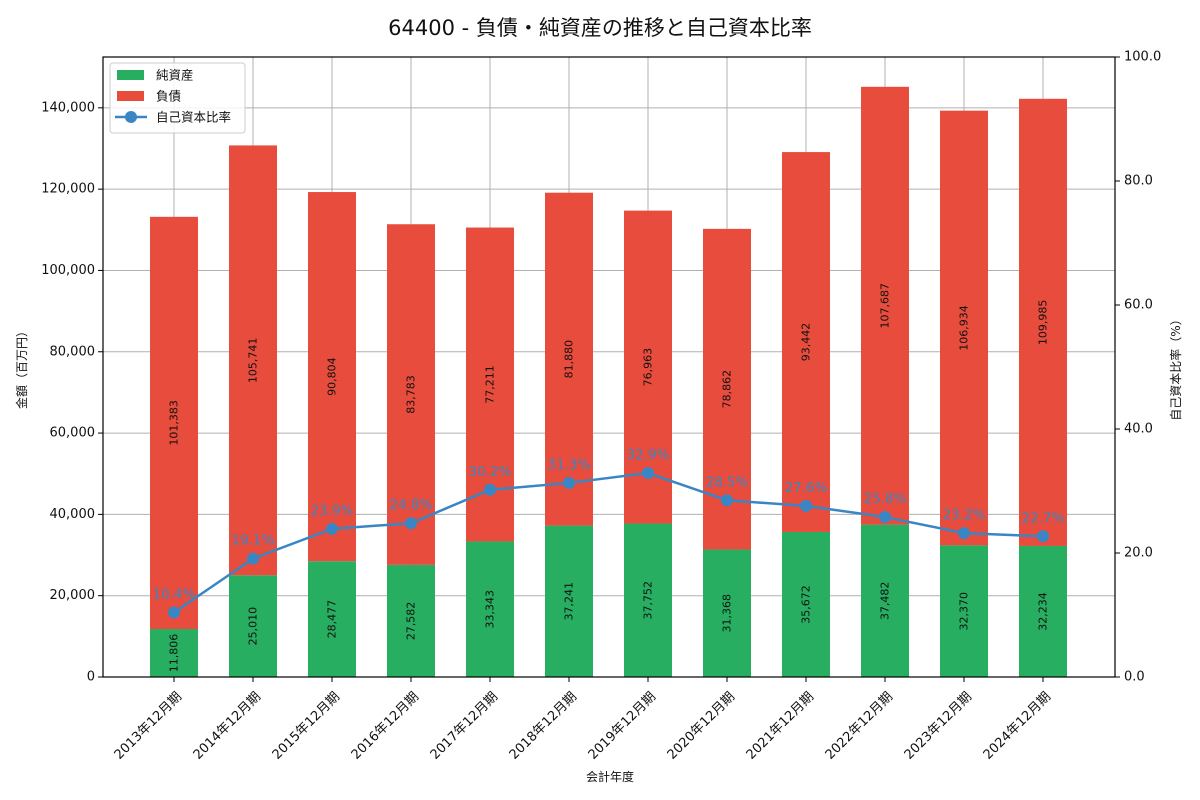  I want to click on bar-label-equity: 28,477, so click(332, 619).